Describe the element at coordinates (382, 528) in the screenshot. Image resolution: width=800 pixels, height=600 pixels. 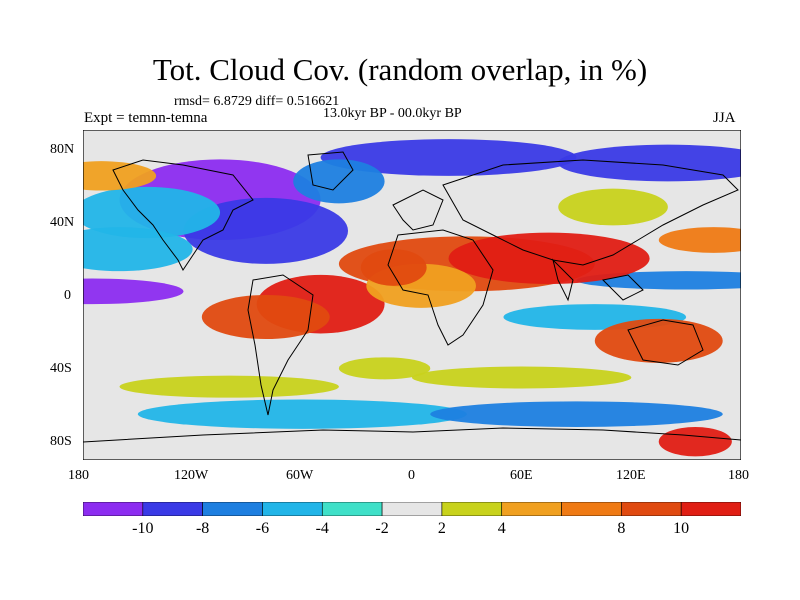
I see `colorbar-label: -2` at that location.